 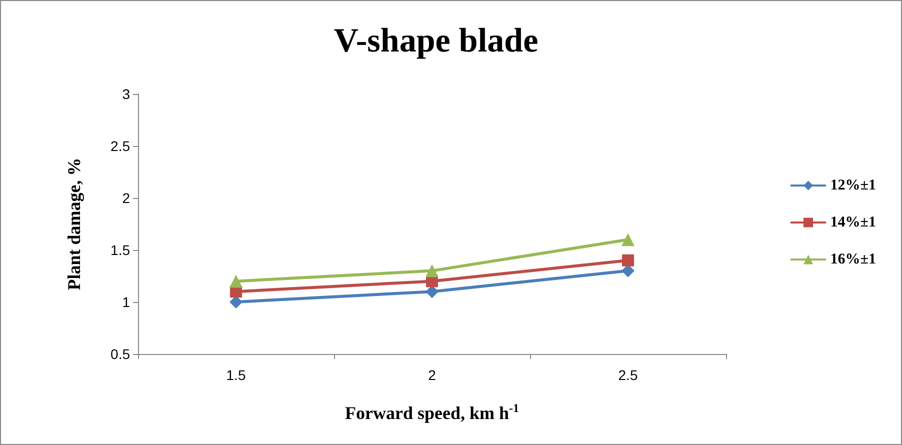 I want to click on y-tick-label: 0.5, so click(x=120, y=354).